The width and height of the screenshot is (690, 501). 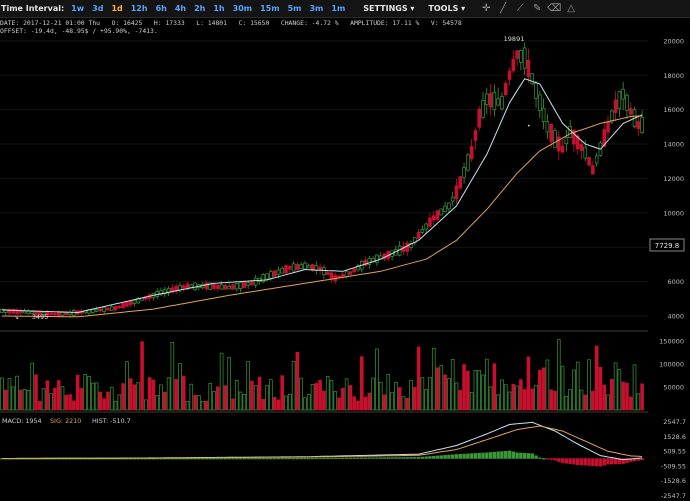 What do you see at coordinates (389, 8) in the screenshot?
I see `settings-menu: SETTINGS ▾` at bounding box center [389, 8].